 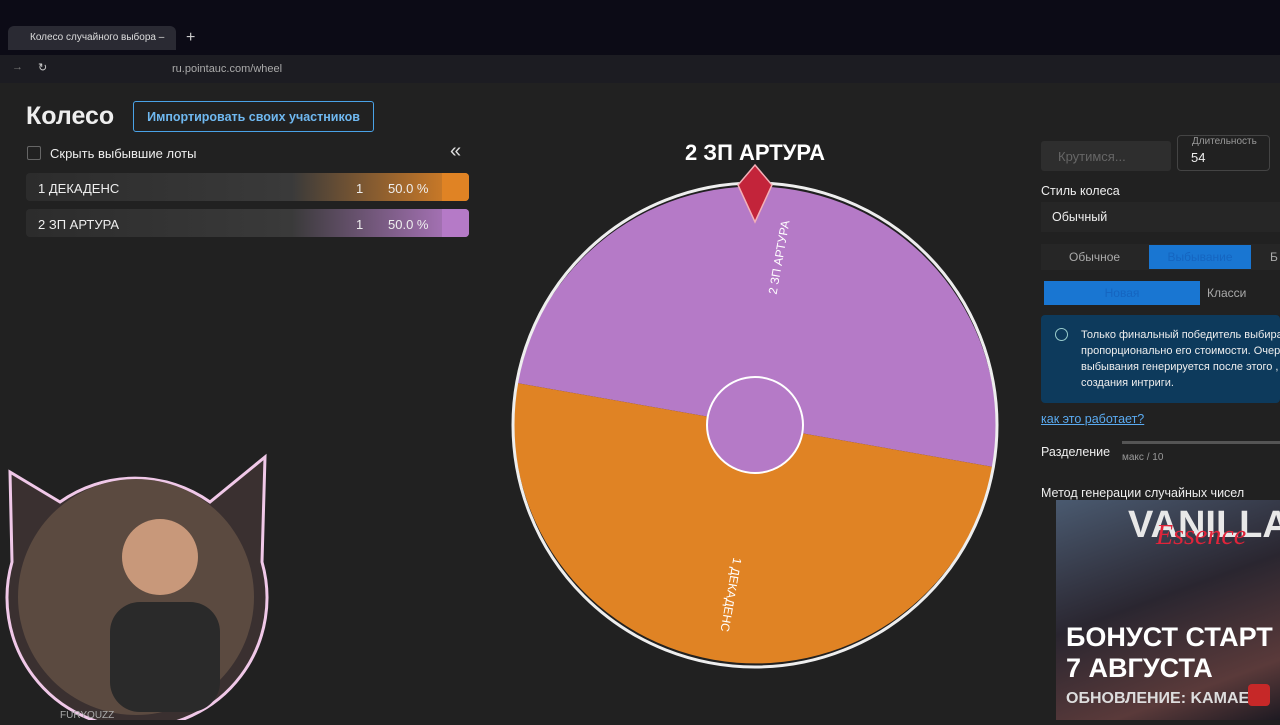 What do you see at coordinates (1201, 535) in the screenshot?
I see `ad-script: Essence` at bounding box center [1201, 535].